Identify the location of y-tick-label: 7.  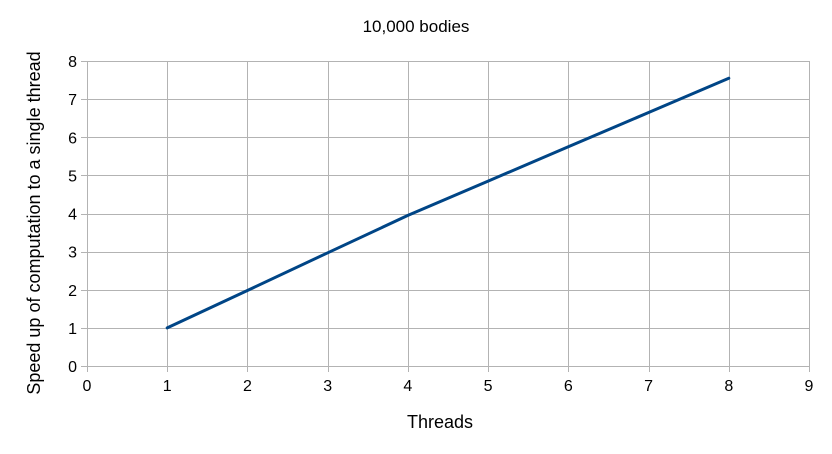
(72, 100).